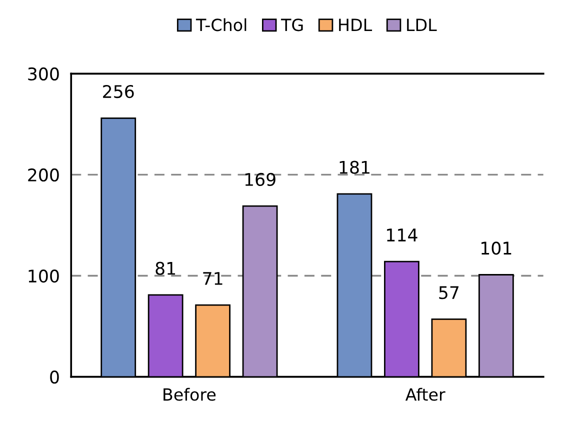  I want to click on data-label: 101, so click(497, 248).